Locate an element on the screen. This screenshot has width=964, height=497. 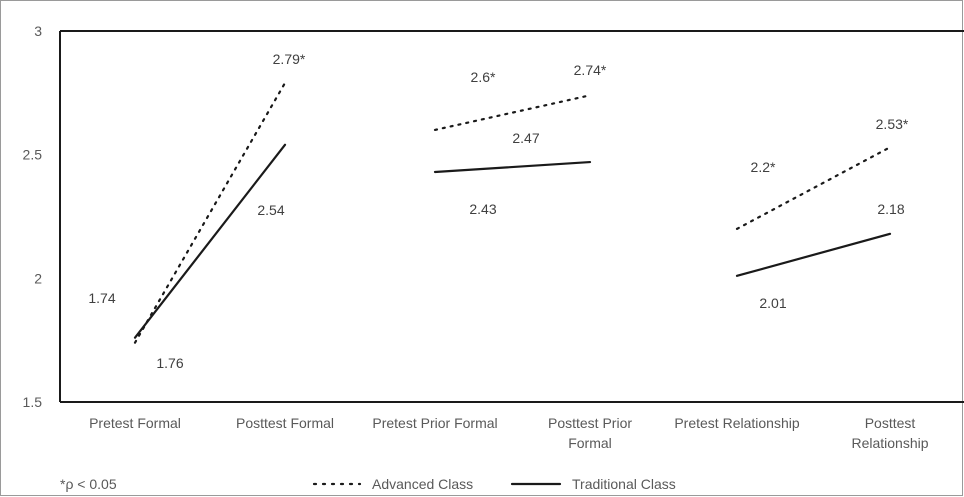
x-tick-label: Pretest Formal is located at coordinates (135, 423).